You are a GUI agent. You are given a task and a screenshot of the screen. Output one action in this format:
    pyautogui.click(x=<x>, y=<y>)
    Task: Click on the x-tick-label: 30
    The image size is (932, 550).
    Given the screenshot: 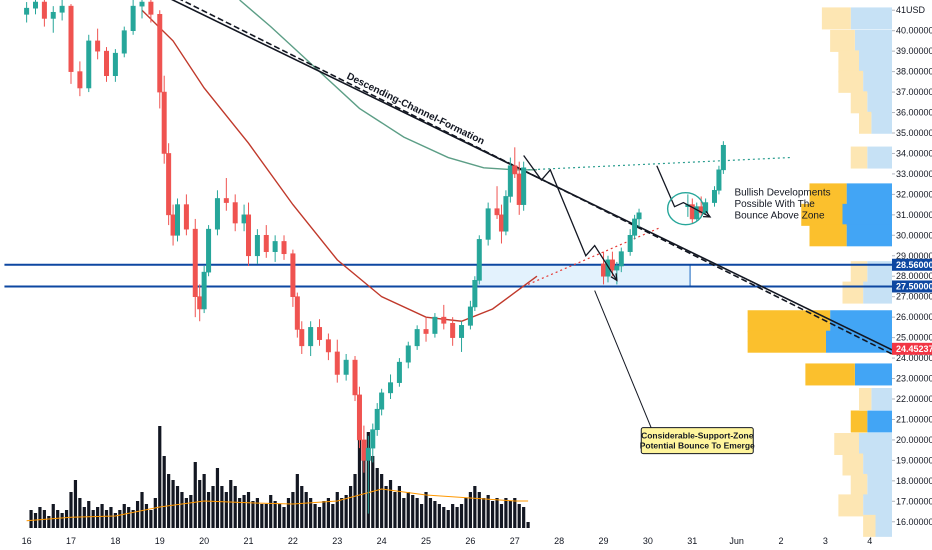 What is the action you would take?
    pyautogui.click(x=648, y=541)
    